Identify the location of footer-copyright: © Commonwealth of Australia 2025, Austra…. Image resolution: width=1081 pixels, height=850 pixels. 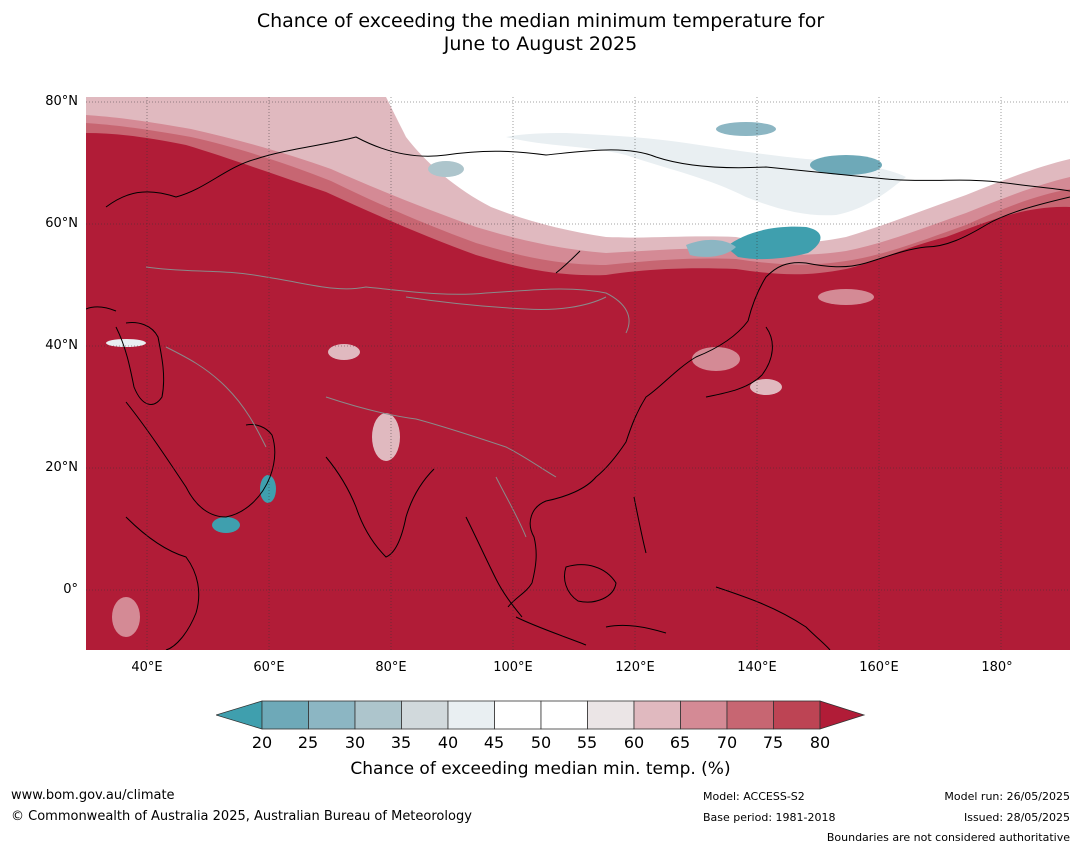
(241, 816).